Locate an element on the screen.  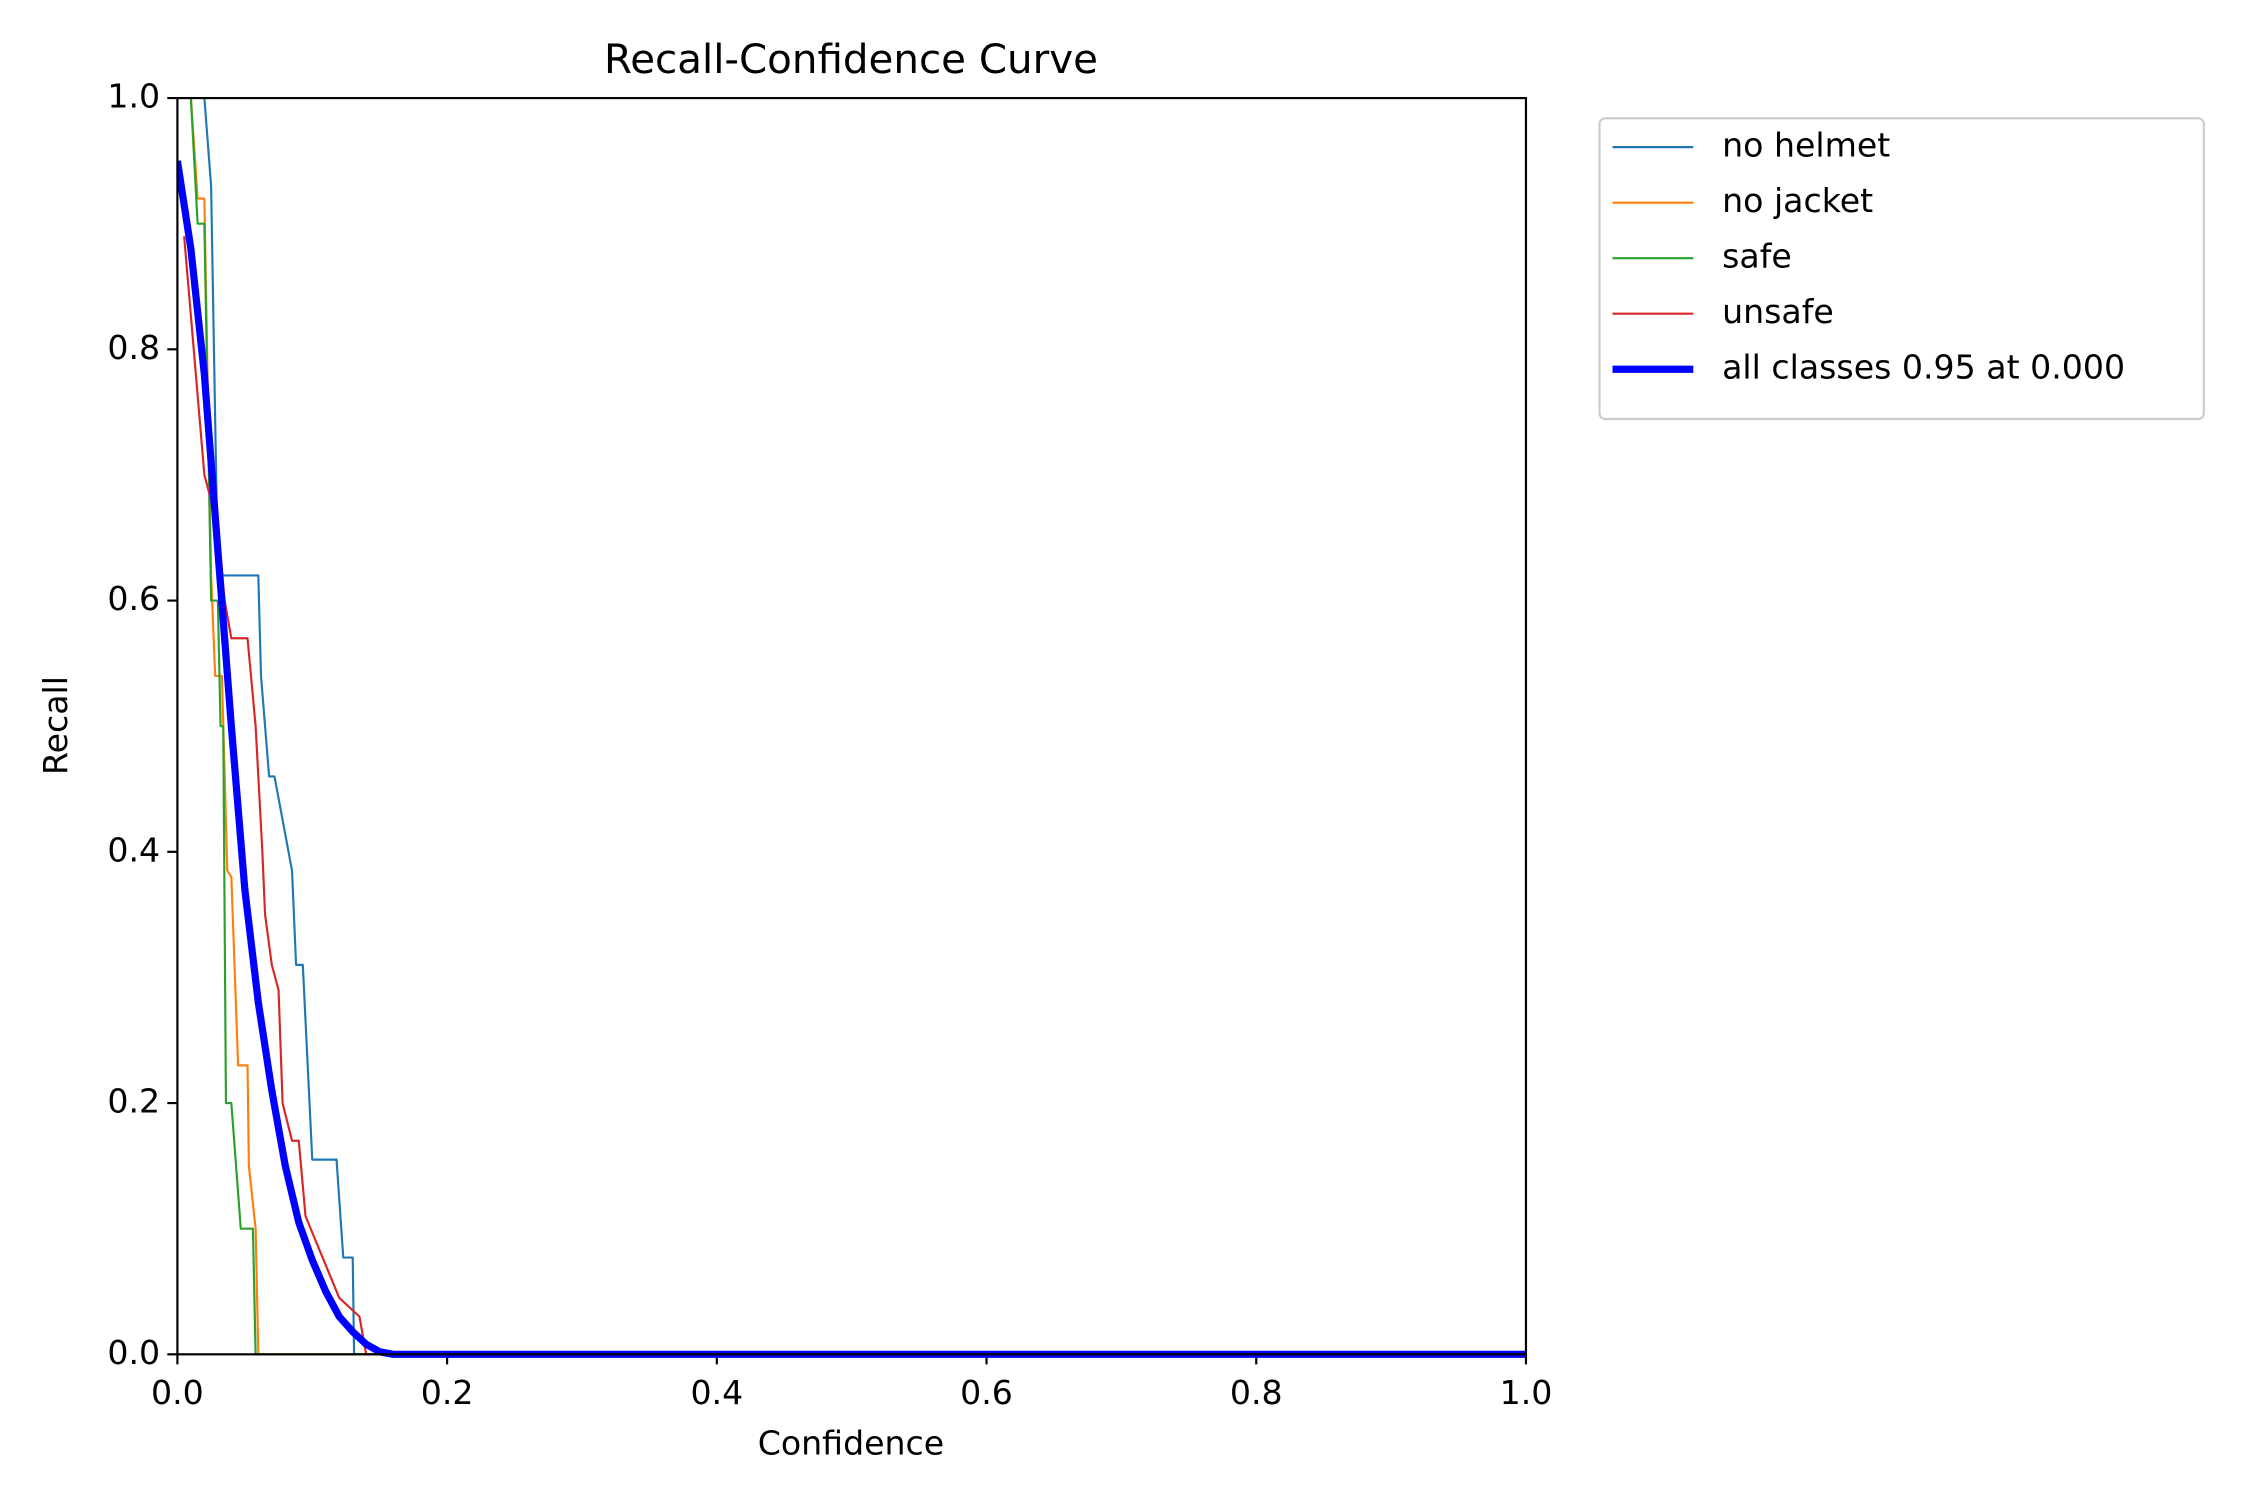
y-tick-label: 1.0 is located at coordinates (133, 96).